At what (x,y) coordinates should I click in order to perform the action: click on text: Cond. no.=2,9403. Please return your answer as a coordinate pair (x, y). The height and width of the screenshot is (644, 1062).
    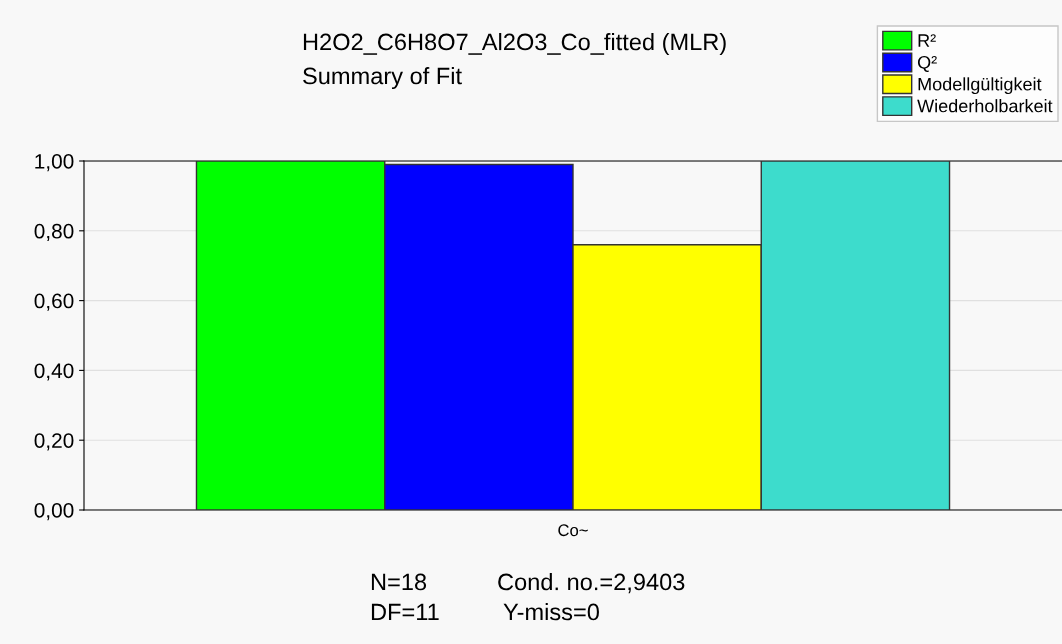
    Looking at the image, I should click on (591, 583).